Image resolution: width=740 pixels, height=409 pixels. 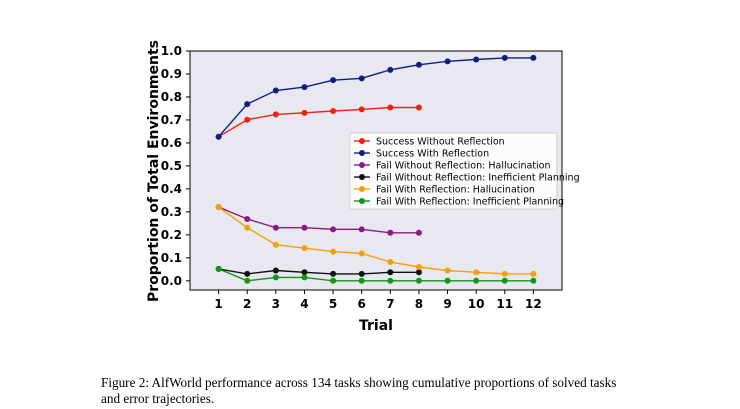 What do you see at coordinates (390, 304) in the screenshot?
I see `x-tick-label: 7` at bounding box center [390, 304].